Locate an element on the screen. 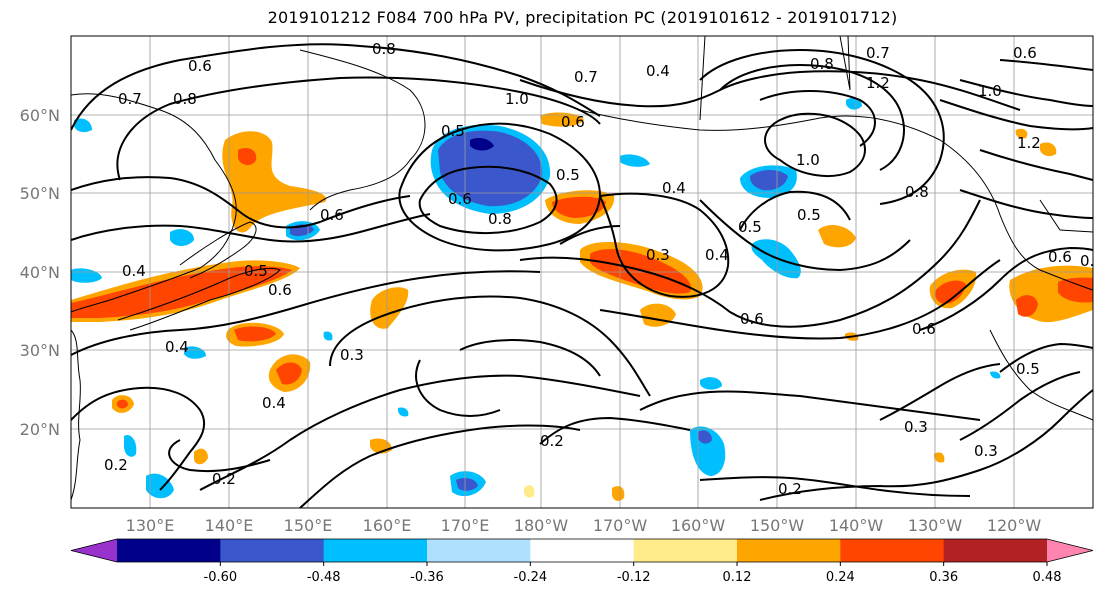 This screenshot has height=601, width=1105. colorbar-tick-label: -0.12 is located at coordinates (634, 577).